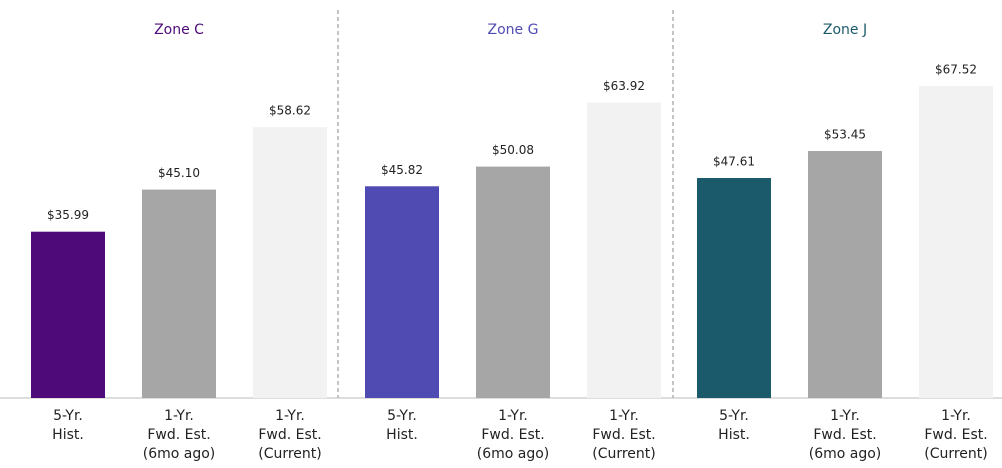  I want to click on value-label: $58.62, so click(290, 111).